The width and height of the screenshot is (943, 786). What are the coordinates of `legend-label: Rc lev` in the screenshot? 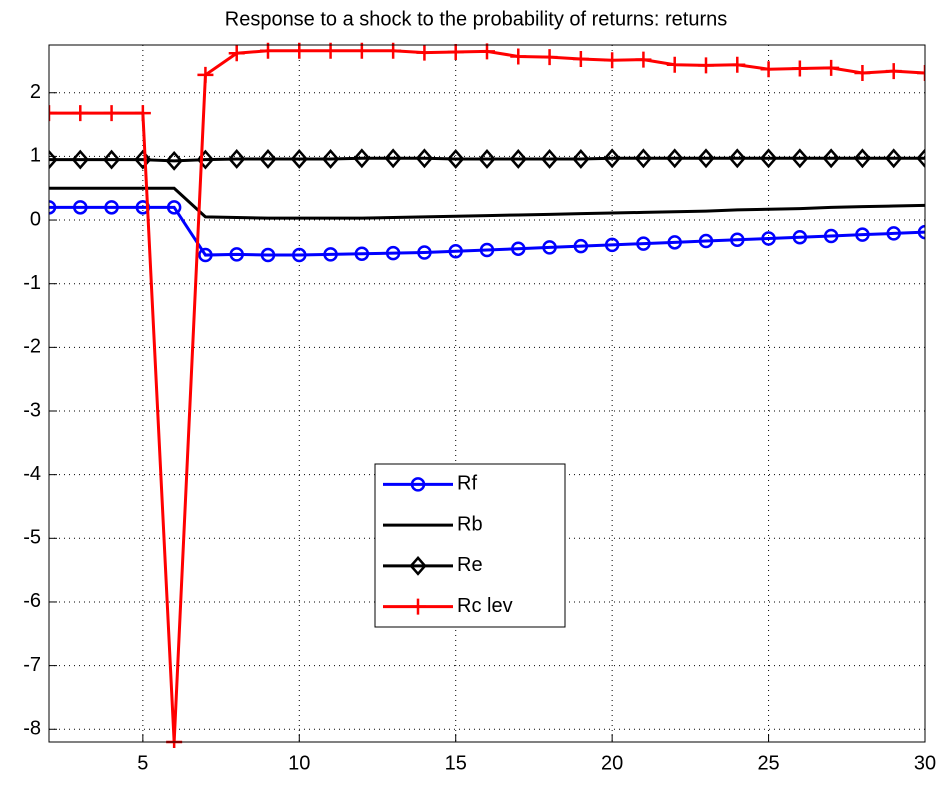 It's located at (485, 606).